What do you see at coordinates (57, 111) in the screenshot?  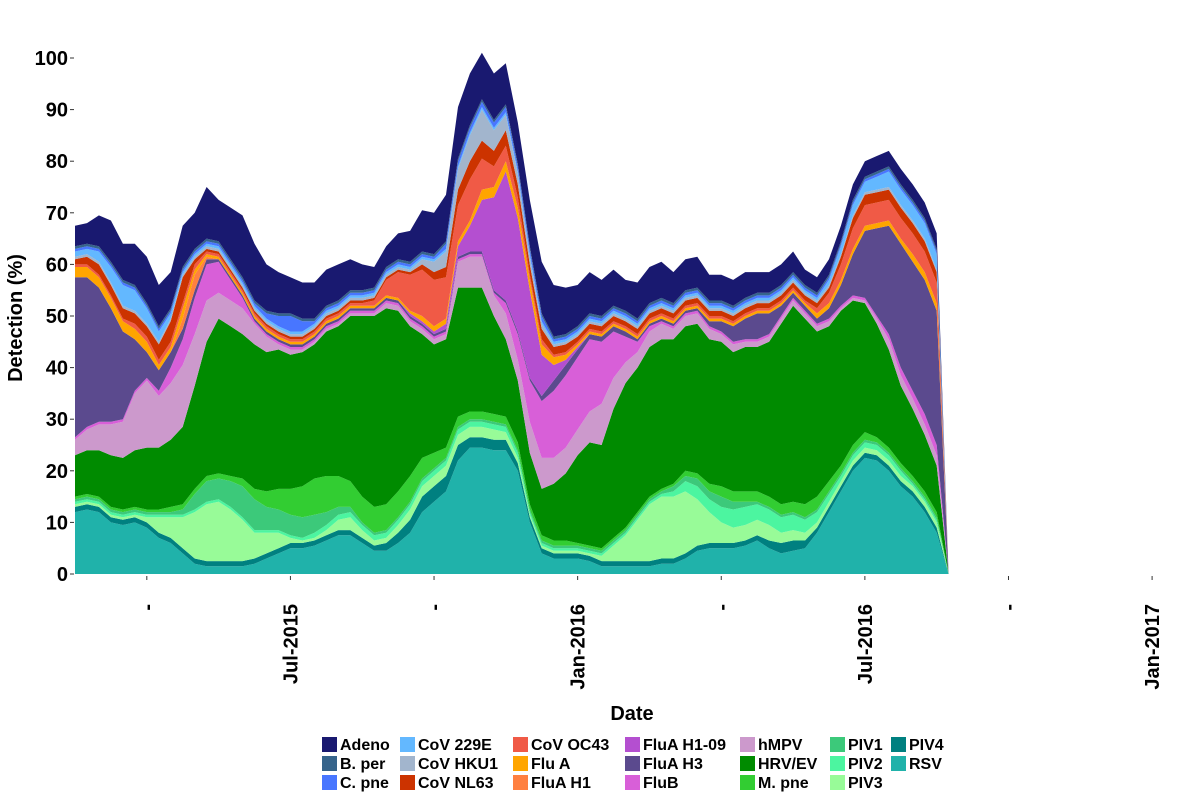 I see `y-tick-label-90: 90` at bounding box center [57, 111].